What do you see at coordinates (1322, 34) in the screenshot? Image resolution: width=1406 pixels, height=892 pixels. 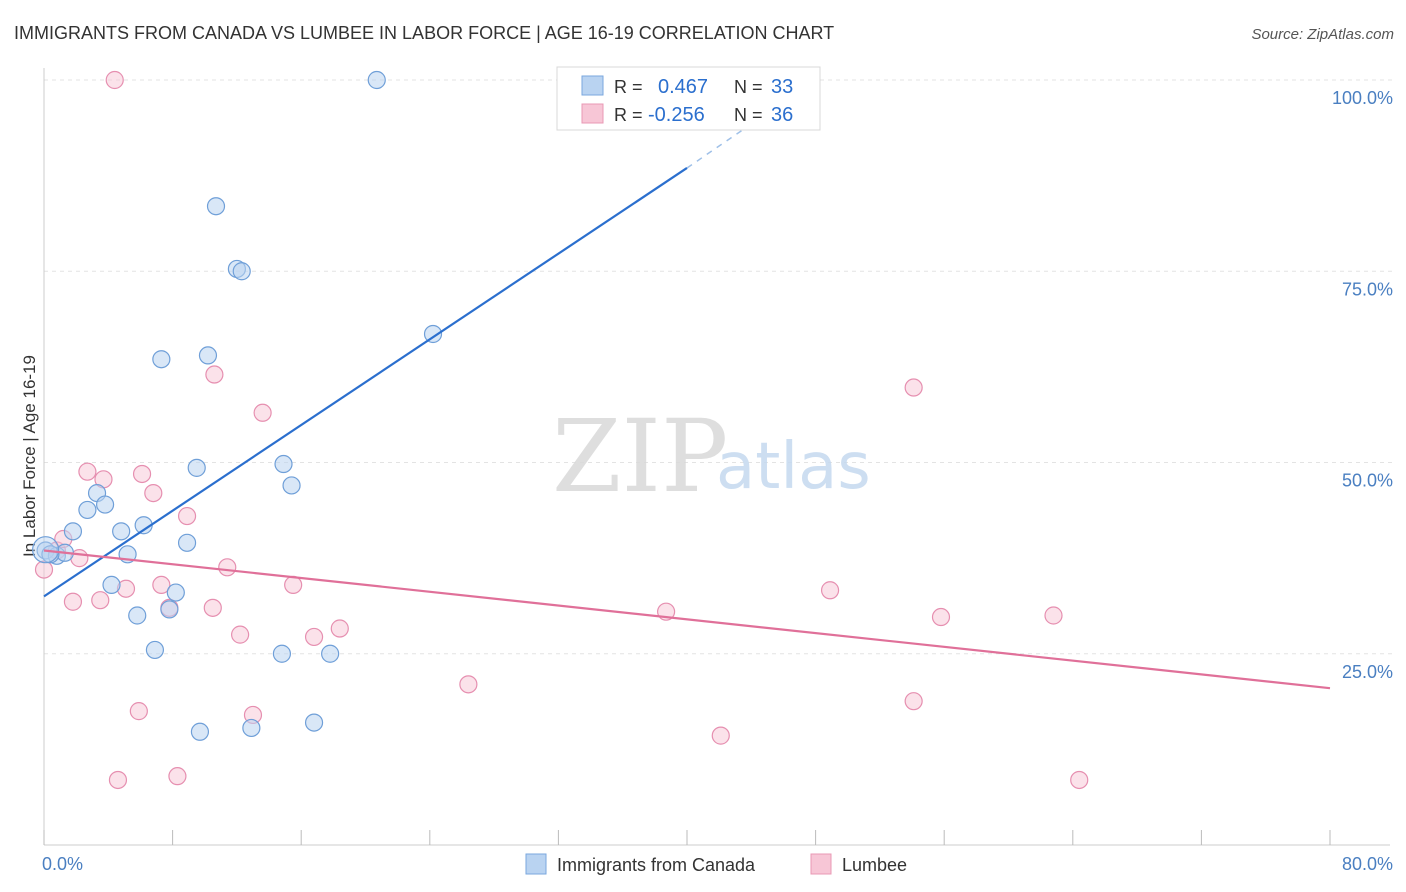 I see `chart-source: Source: ZipAtlas.com` at bounding box center [1322, 34].